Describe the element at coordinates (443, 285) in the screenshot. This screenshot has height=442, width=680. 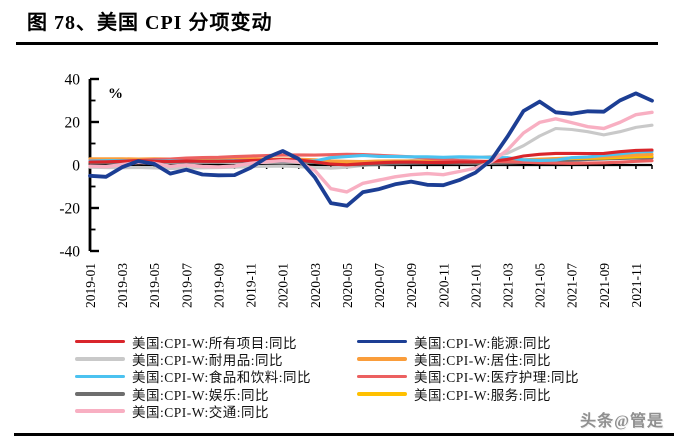
I see `x-axis-tick-label: 2020-11` at that location.